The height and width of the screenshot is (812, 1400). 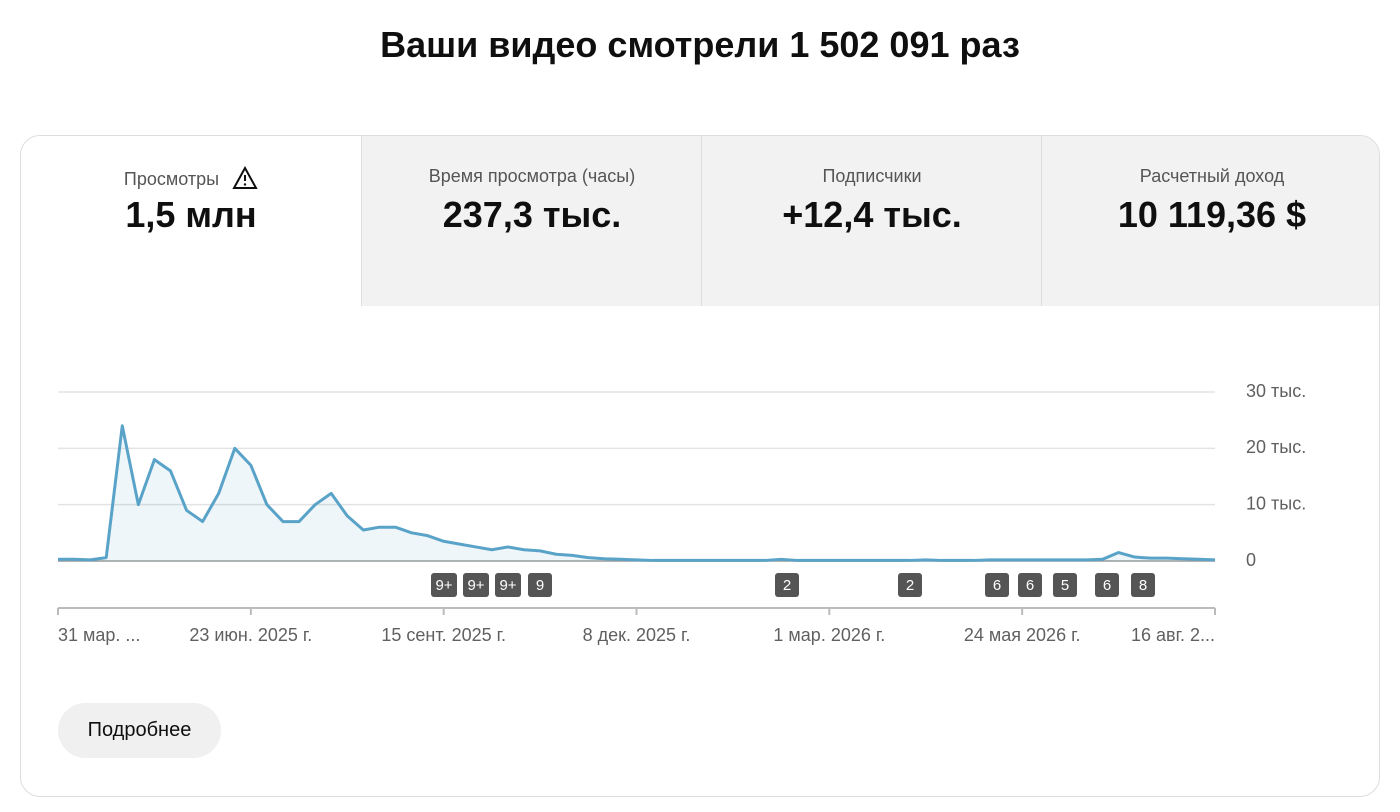 I want to click on badge-label: 8, so click(x=1143, y=585).